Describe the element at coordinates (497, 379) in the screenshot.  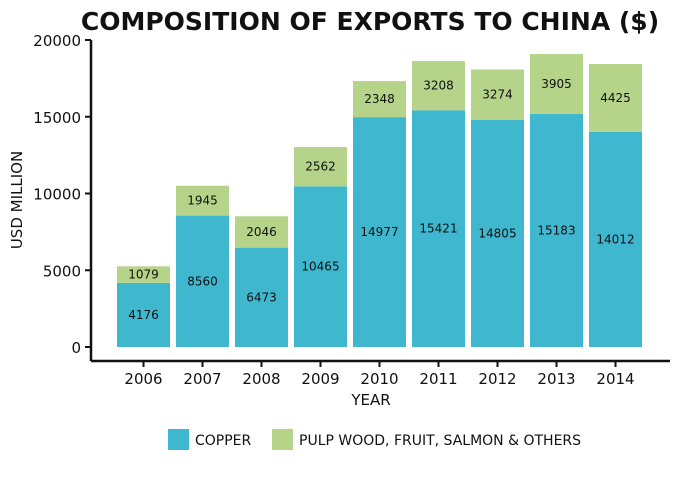
I see `x-tick-label: 2012` at that location.